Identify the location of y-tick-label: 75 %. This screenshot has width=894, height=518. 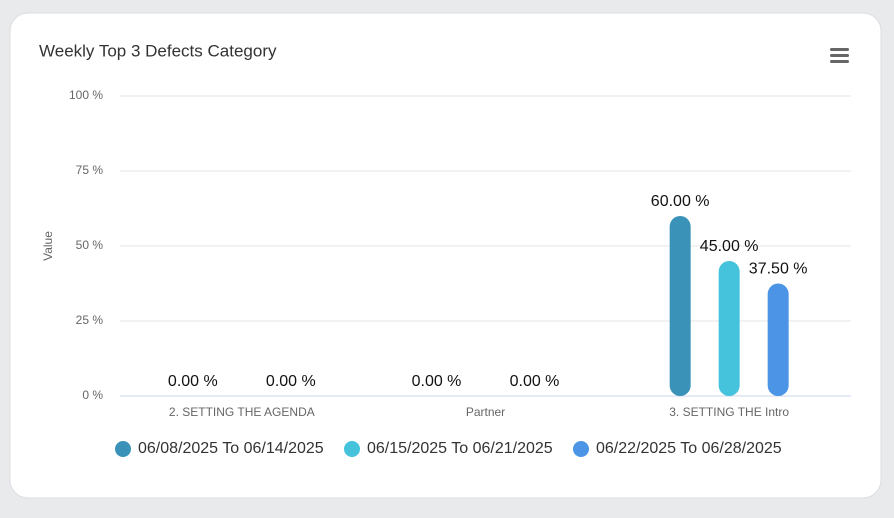
(90, 170).